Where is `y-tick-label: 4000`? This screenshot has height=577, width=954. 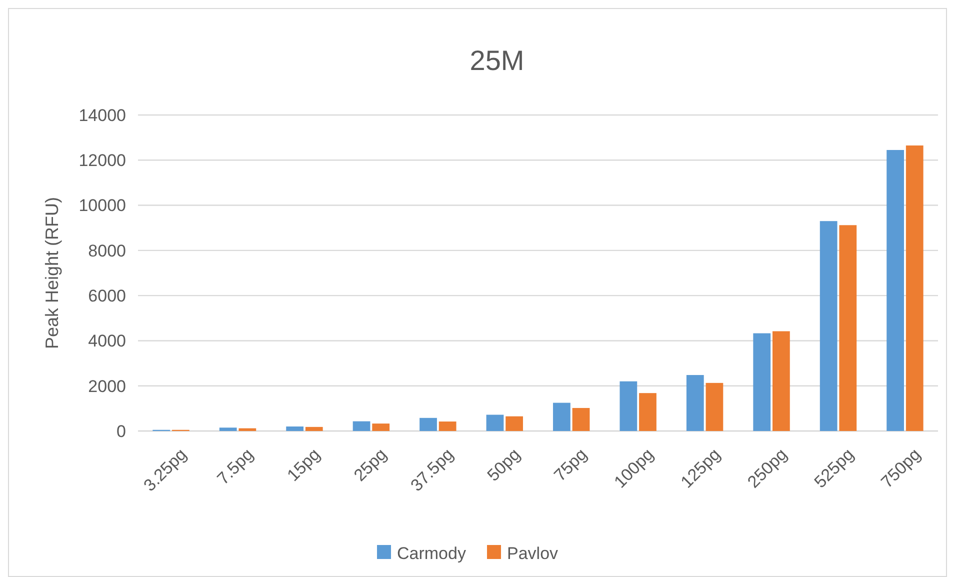 y-tick-label: 4000 is located at coordinates (107, 341).